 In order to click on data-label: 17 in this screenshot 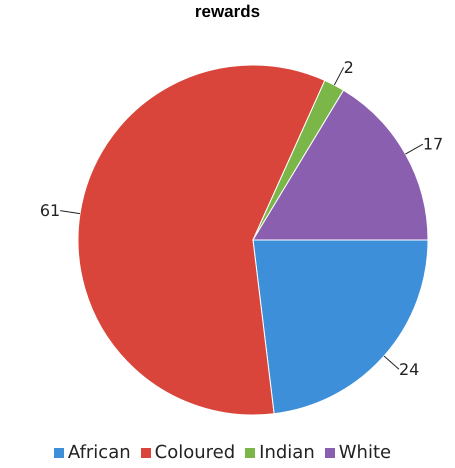, I will do `click(433, 144)`.